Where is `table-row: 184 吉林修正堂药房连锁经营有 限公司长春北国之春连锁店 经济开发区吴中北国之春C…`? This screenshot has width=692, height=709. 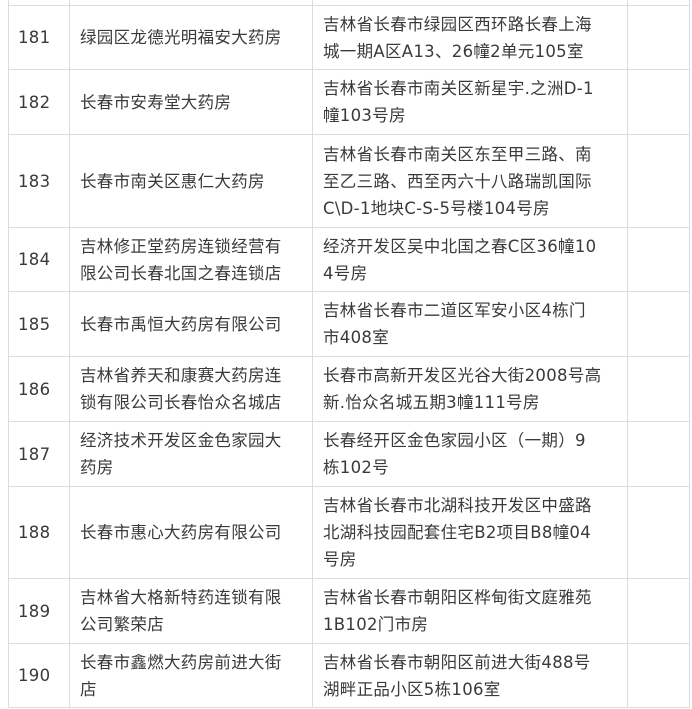
table-row: 184 吉林修正堂药房连锁经营有 限公司长春北国之春连锁店 经济开发区吴中北国之春C… is located at coordinates (349, 259).